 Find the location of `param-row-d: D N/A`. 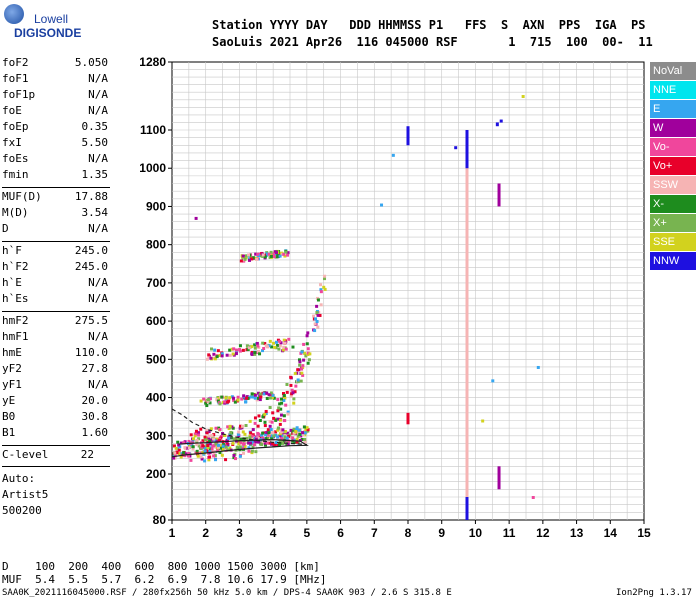

param-row-d: D N/A is located at coordinates (55, 230).